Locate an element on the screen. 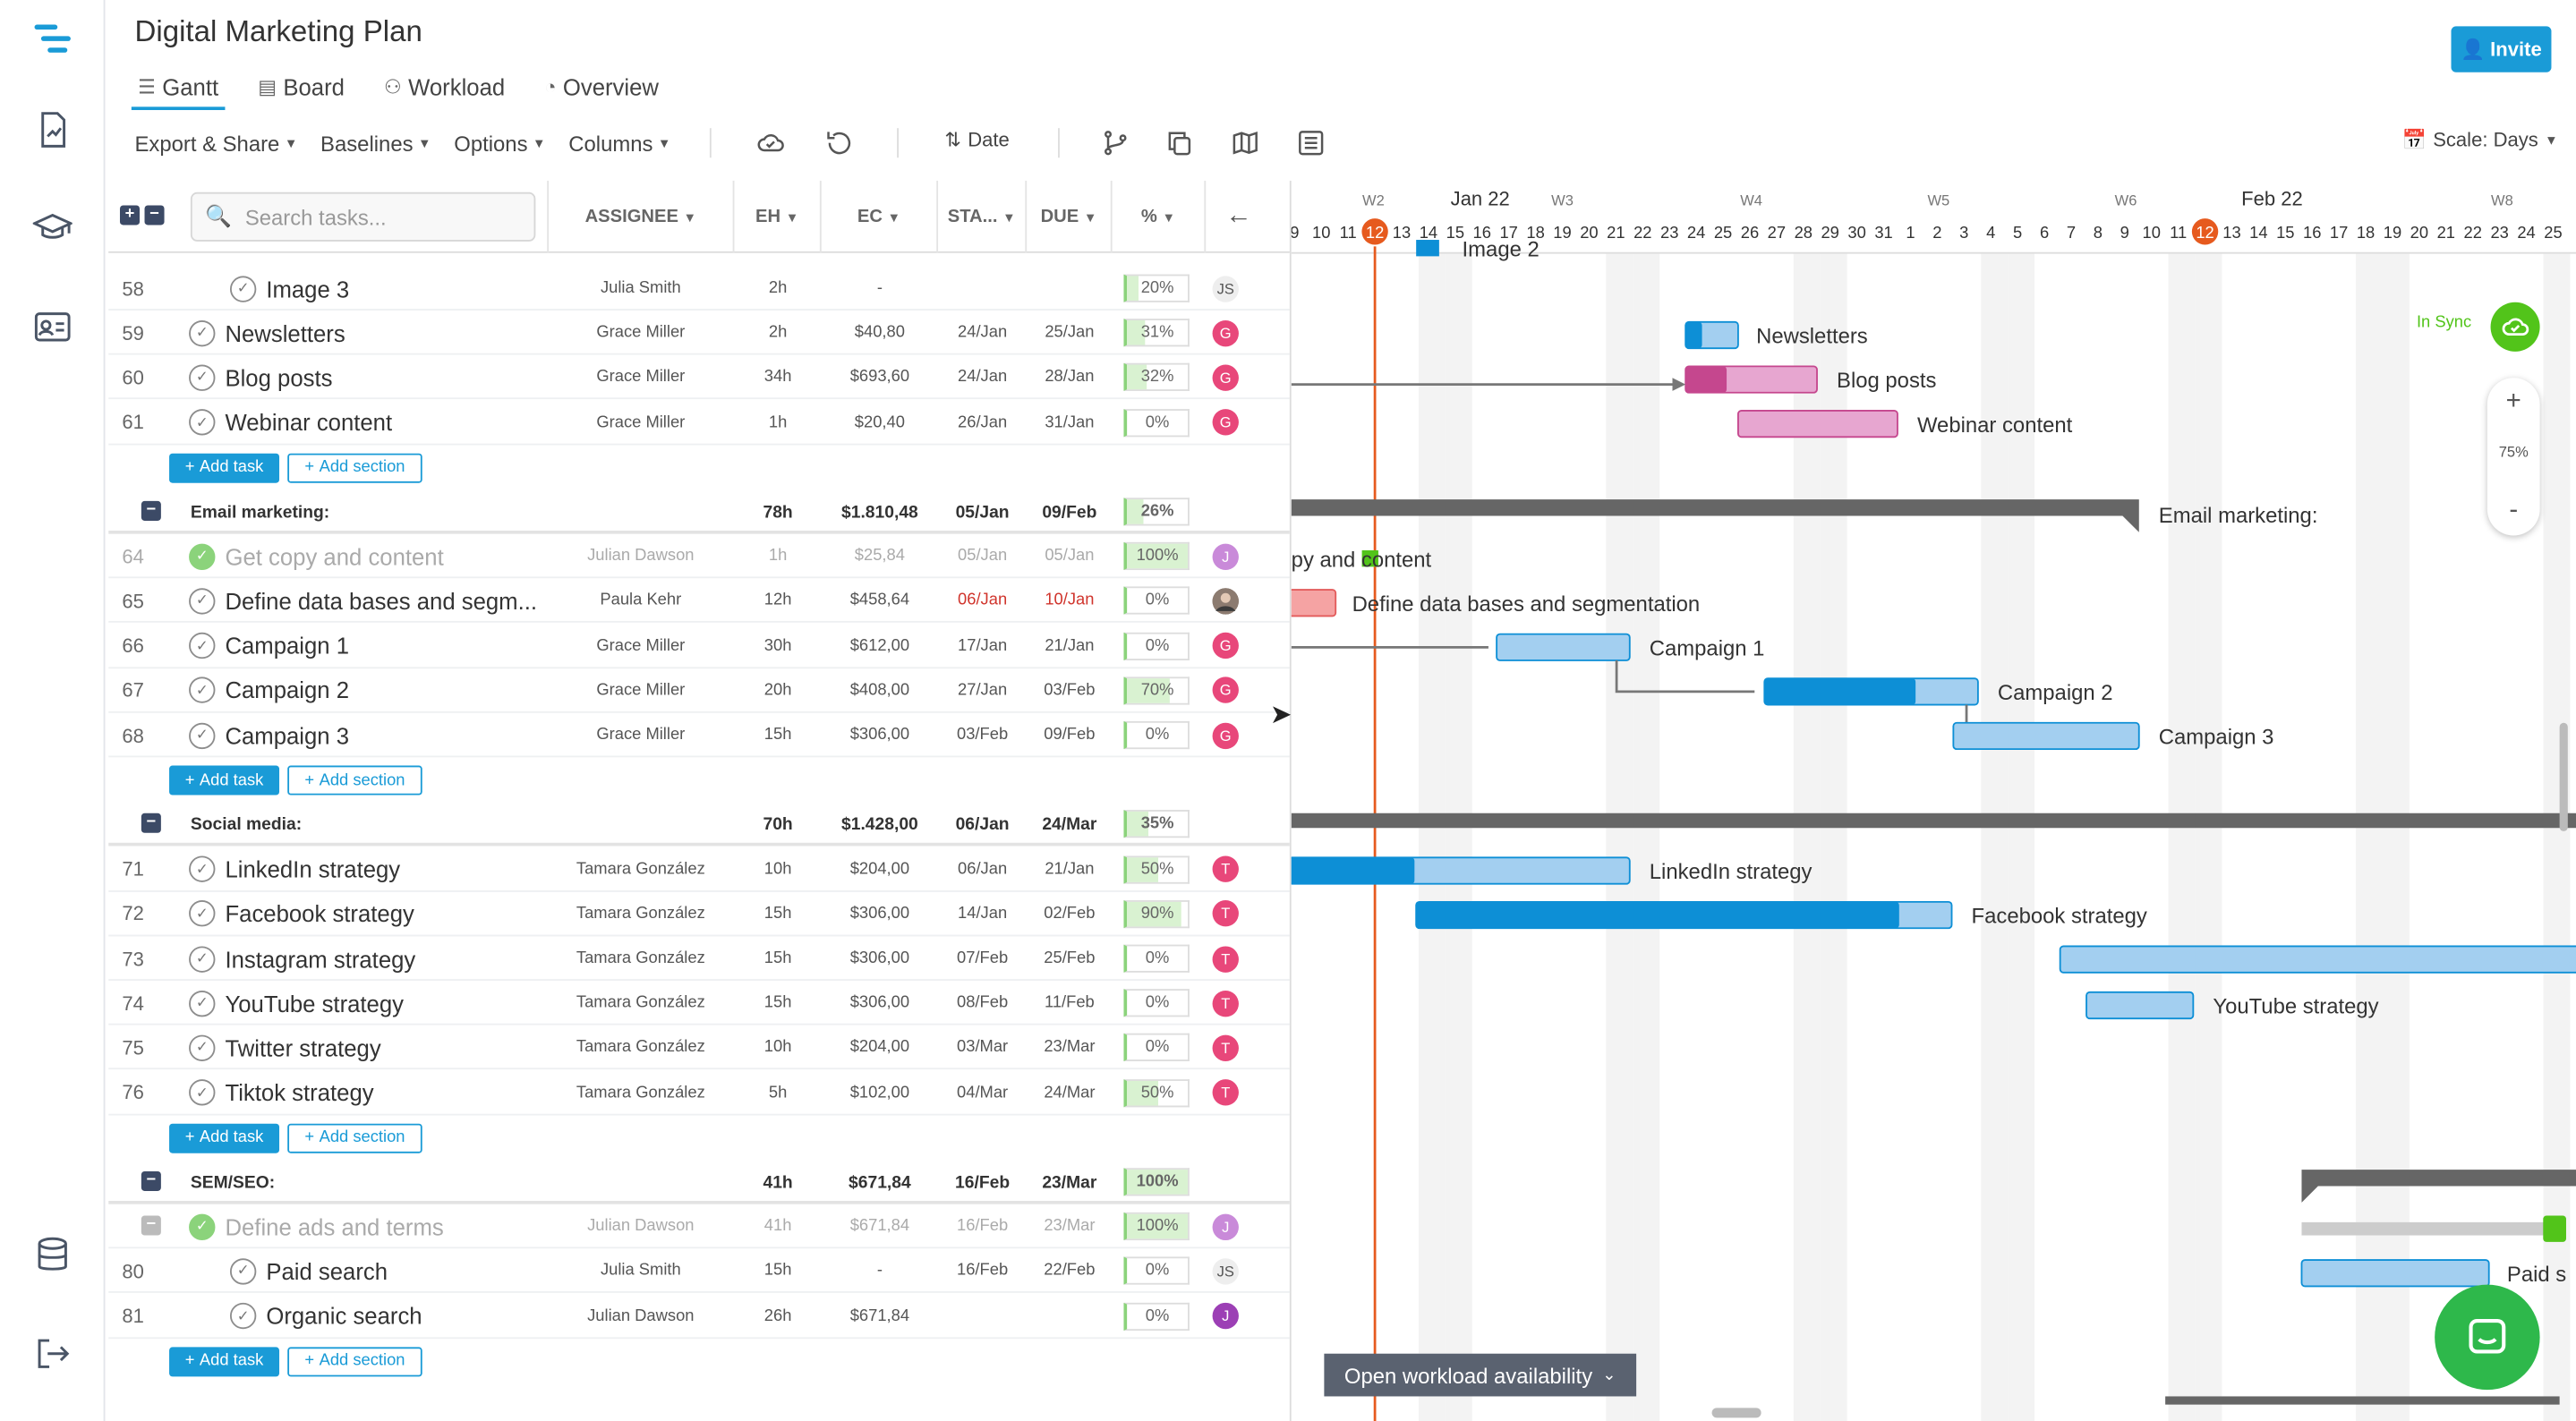 The width and height of the screenshot is (2576, 1421). task-name: Campaign 3 is located at coordinates (287, 735).